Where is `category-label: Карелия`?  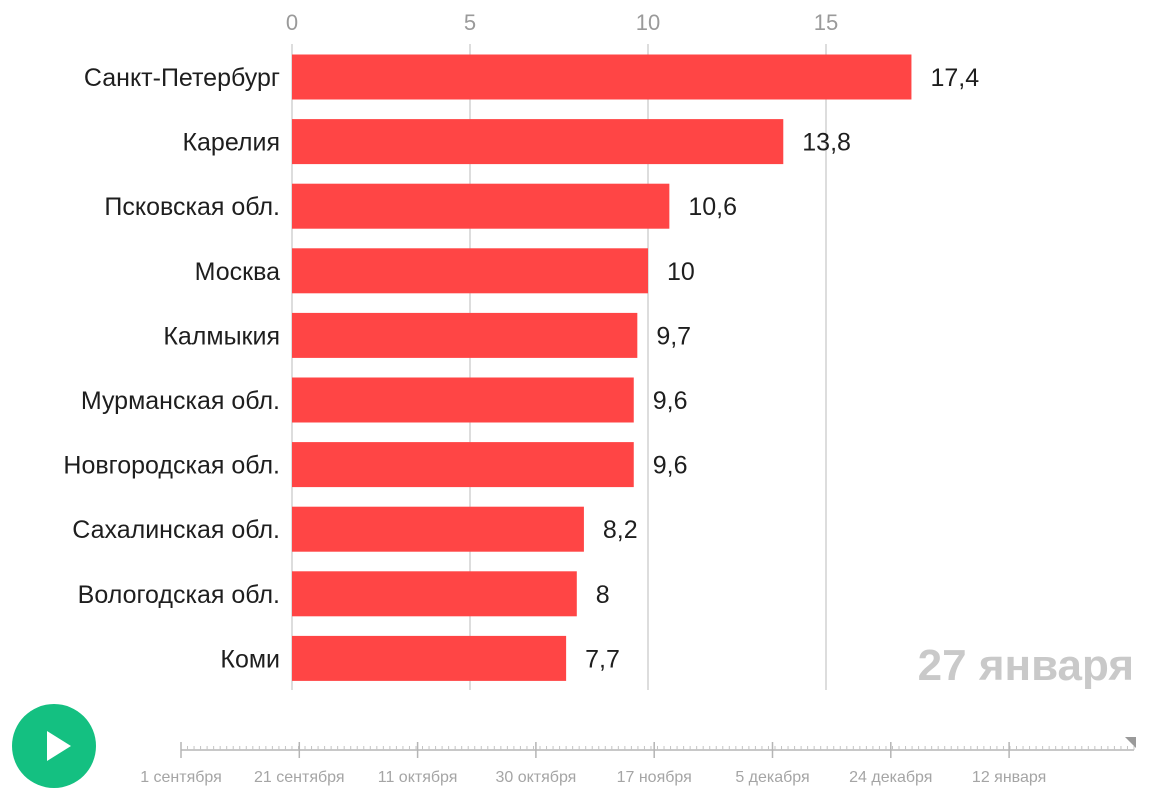 category-label: Карелия is located at coordinates (231, 143).